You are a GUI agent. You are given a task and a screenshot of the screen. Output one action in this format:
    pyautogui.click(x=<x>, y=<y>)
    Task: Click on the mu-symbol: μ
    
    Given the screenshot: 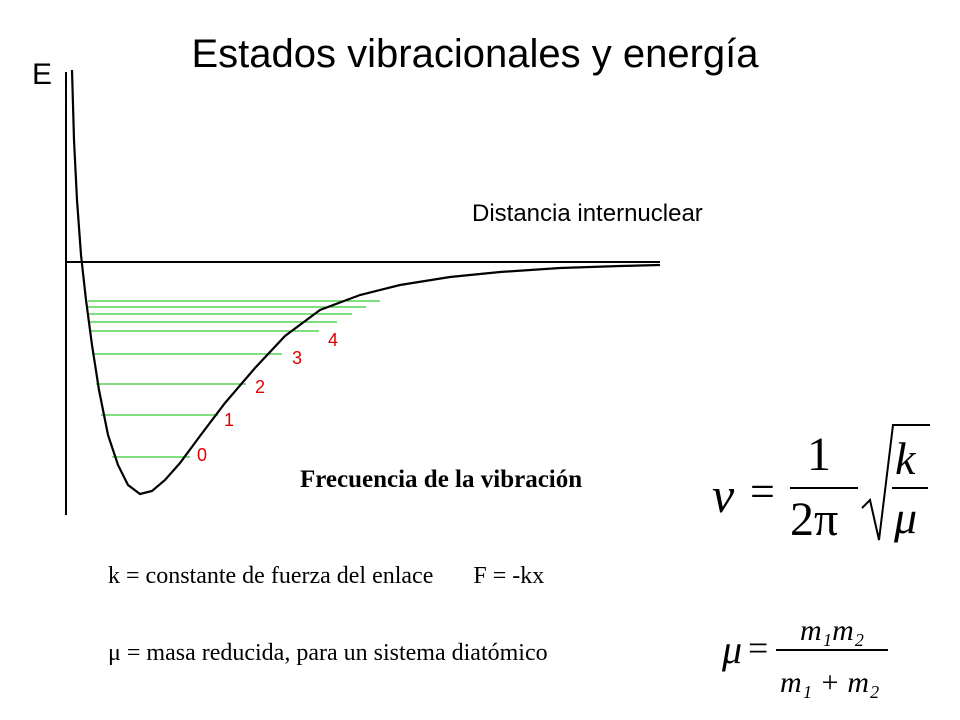 What is the action you would take?
    pyautogui.click(x=905, y=517)
    